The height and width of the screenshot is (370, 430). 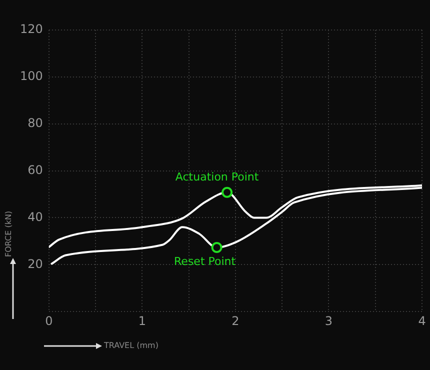 I want to click on annotation: Actuation Point, so click(x=217, y=177).